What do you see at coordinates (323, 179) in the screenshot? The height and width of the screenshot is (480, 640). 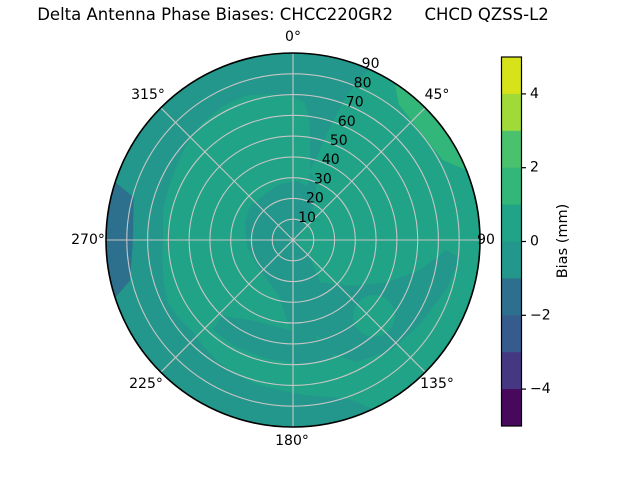 I see `r-tick-label: 30` at bounding box center [323, 179].